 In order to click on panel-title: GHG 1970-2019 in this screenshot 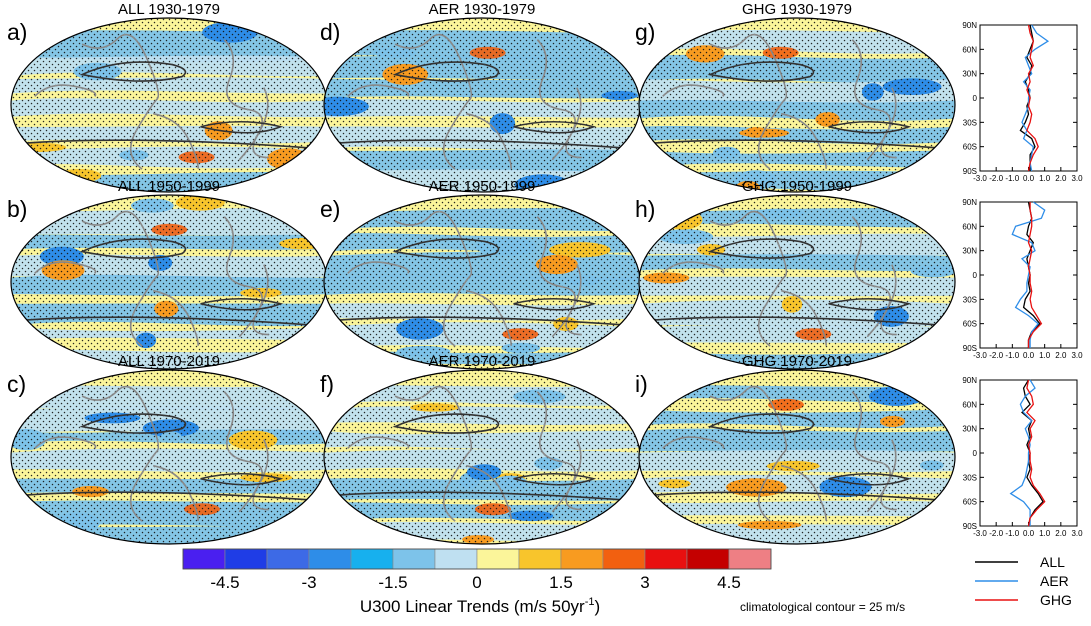, I will do `click(797, 361)`.